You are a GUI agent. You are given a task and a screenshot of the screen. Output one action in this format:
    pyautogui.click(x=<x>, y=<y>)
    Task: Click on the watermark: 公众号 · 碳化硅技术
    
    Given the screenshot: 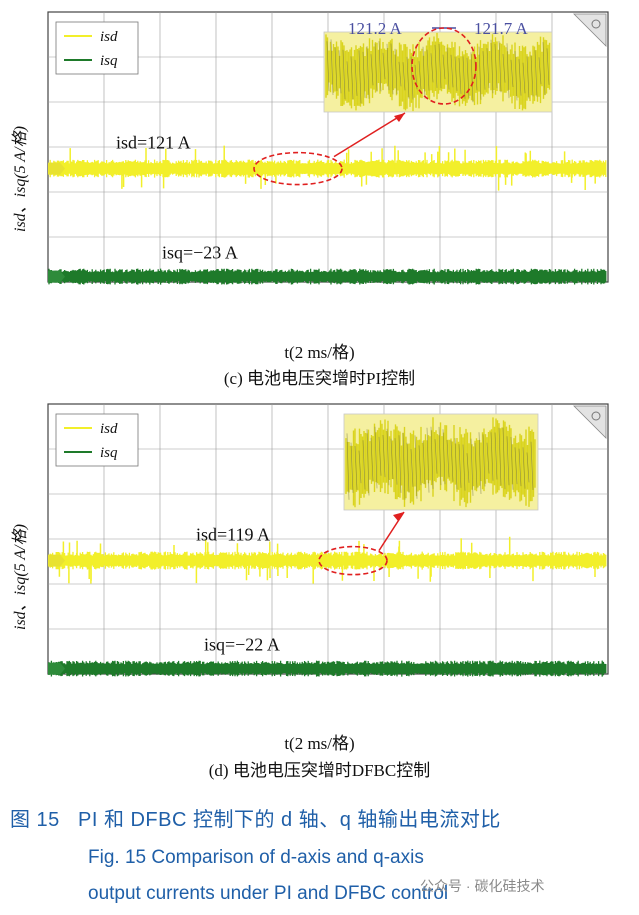 What is the action you would take?
    pyautogui.click(x=482, y=886)
    